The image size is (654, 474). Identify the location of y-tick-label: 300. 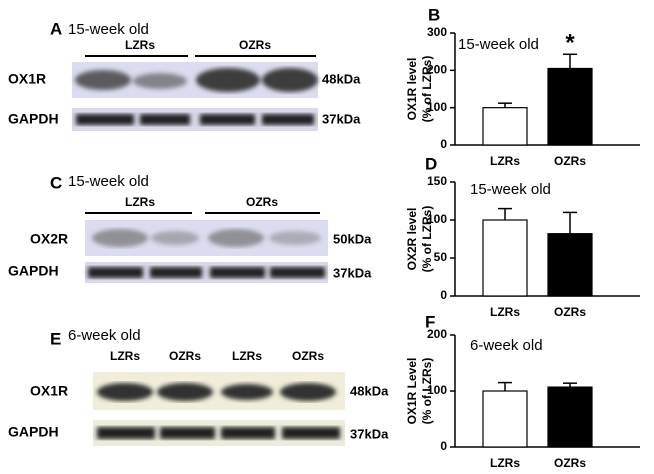
(437, 32).